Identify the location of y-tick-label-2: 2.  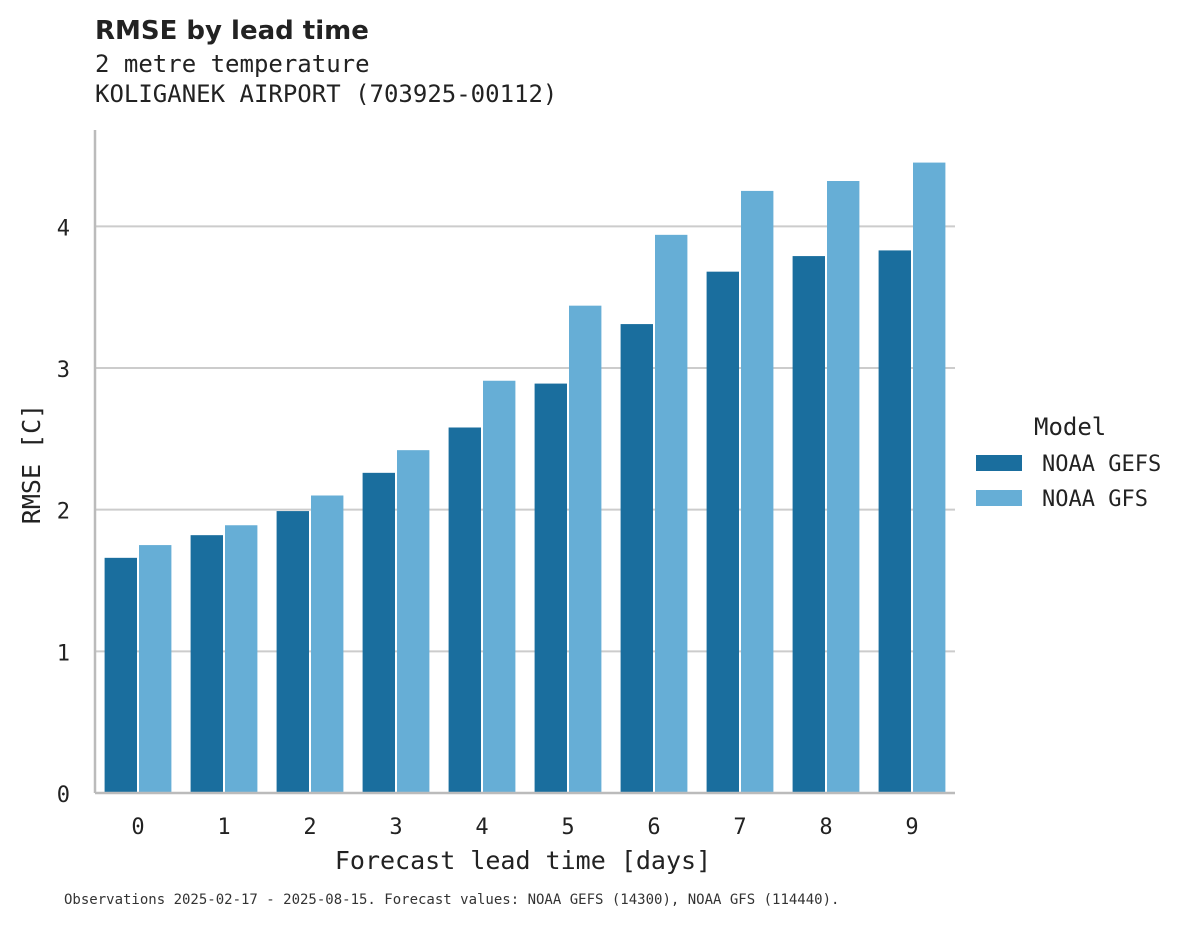
(63, 512).